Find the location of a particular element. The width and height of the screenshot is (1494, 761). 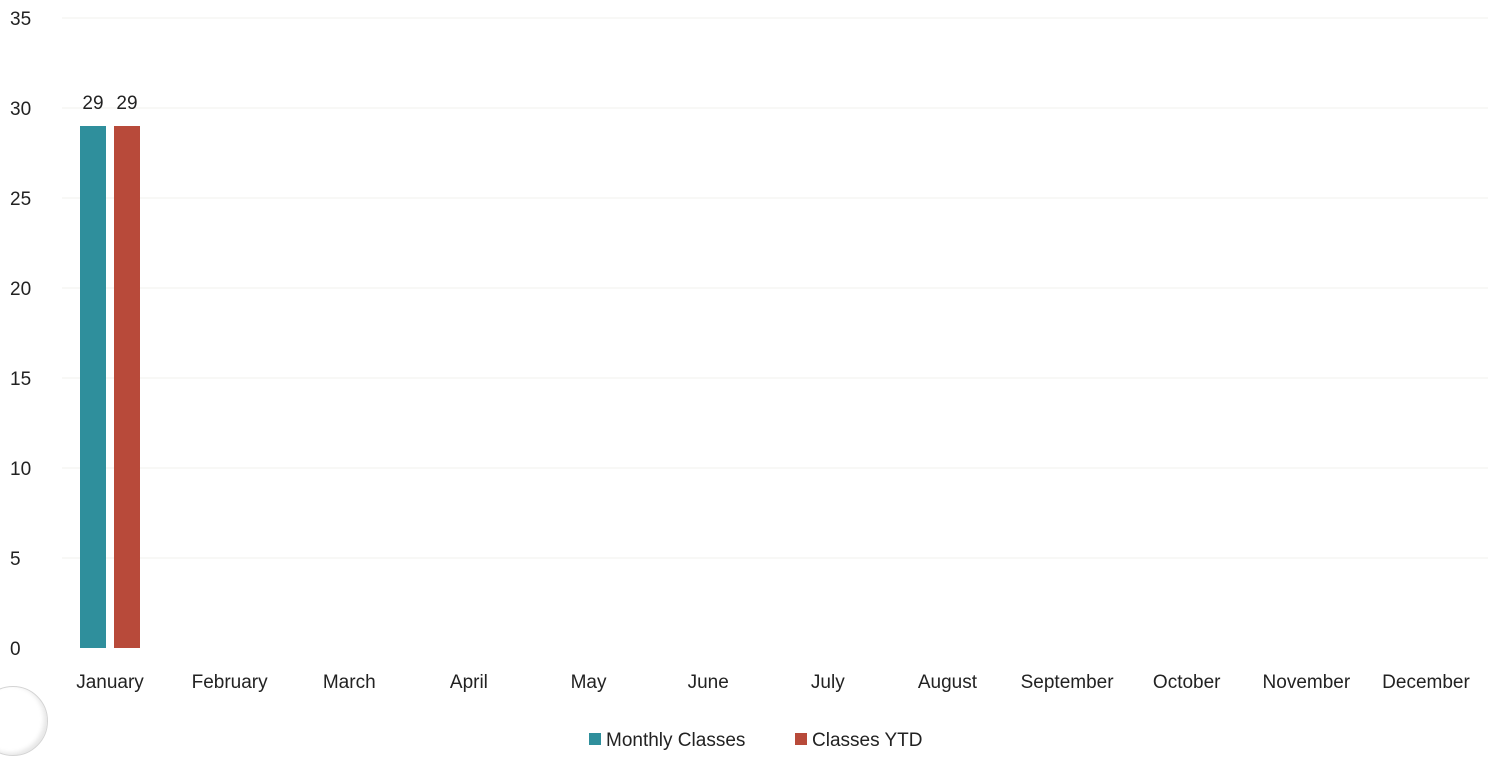

x-label-june: June is located at coordinates (708, 682).